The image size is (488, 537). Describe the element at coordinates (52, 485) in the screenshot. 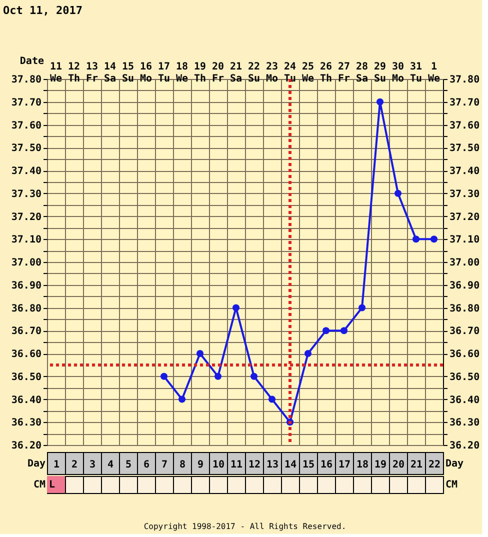

I see `text: L` at that location.